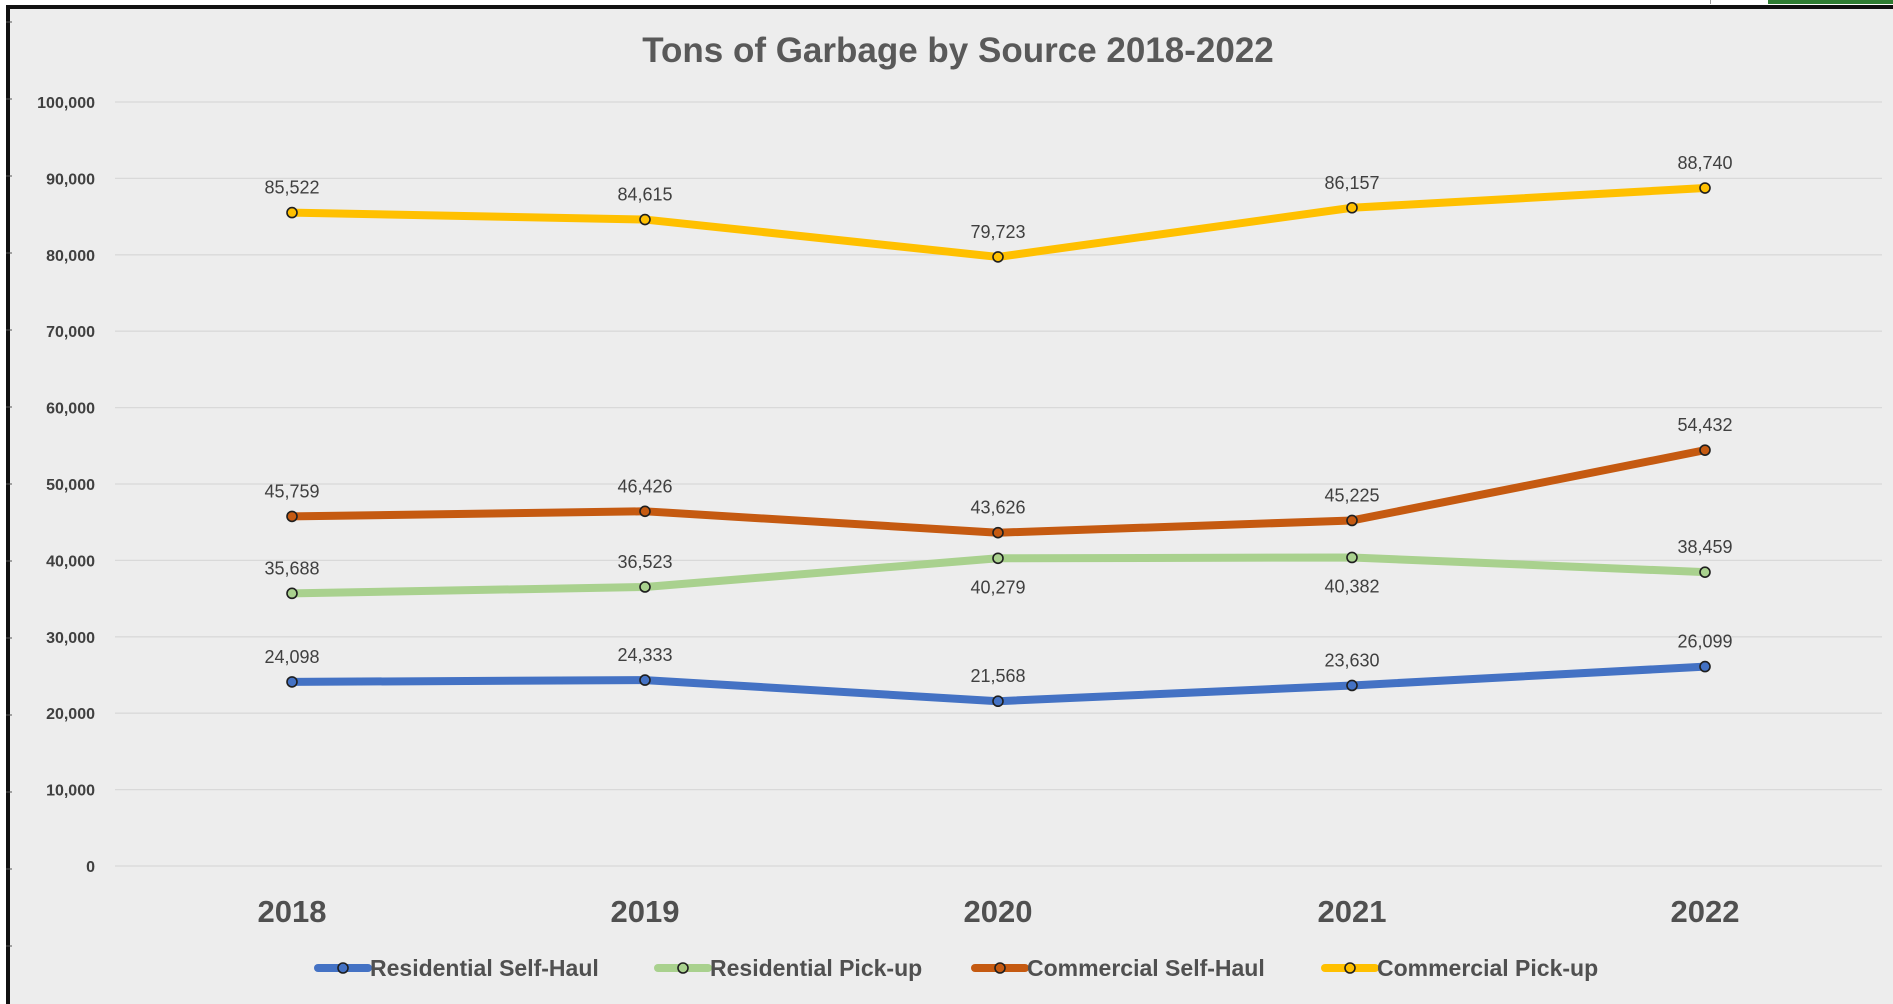 This screenshot has height=1004, width=1893. I want to click on legend-item: Residential Pick-up, so click(788, 968).